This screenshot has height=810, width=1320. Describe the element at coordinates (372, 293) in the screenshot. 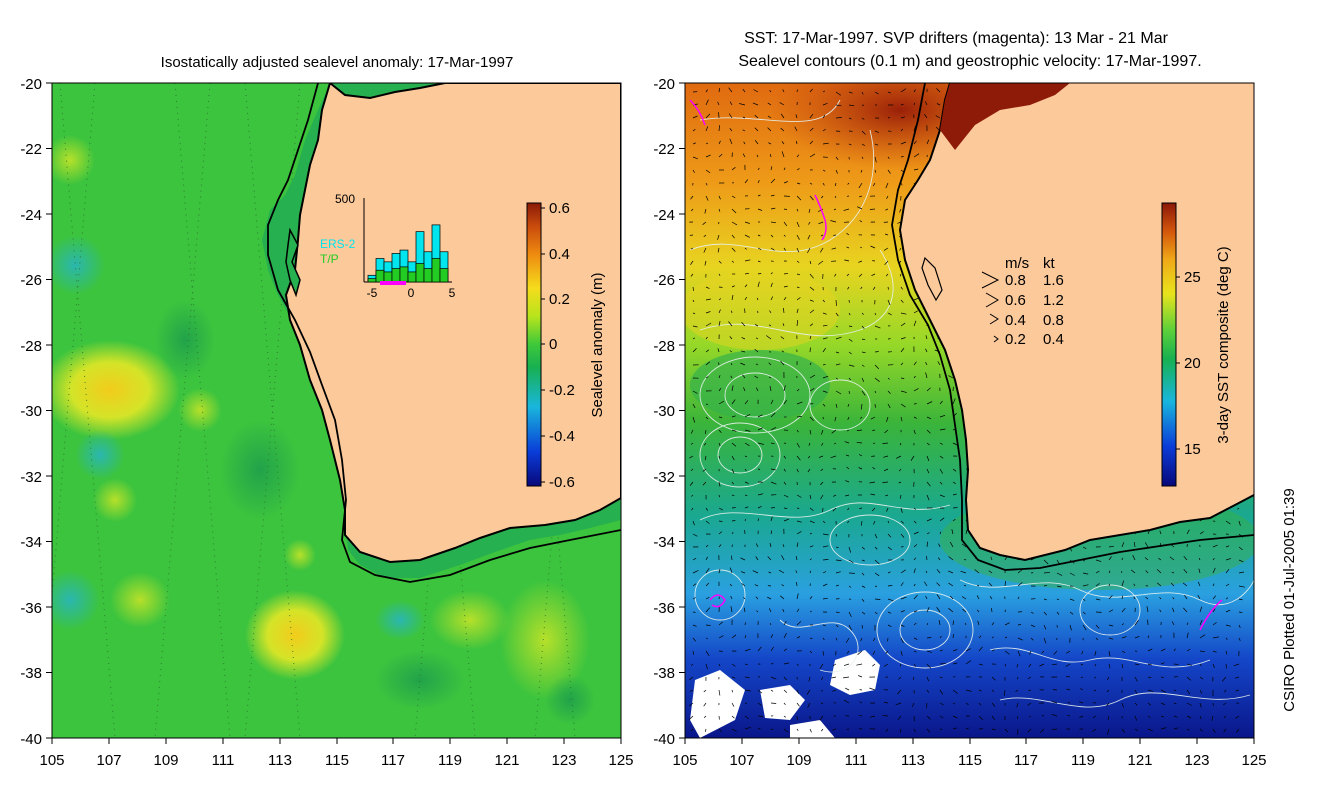

I see `inset-x-tick: -5` at that location.